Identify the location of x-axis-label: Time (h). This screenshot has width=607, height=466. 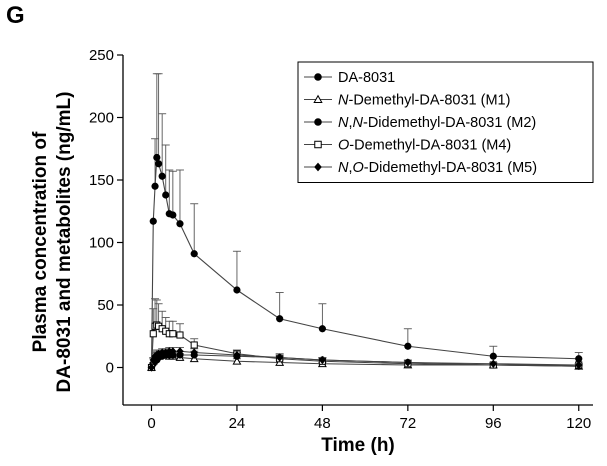
(358, 445).